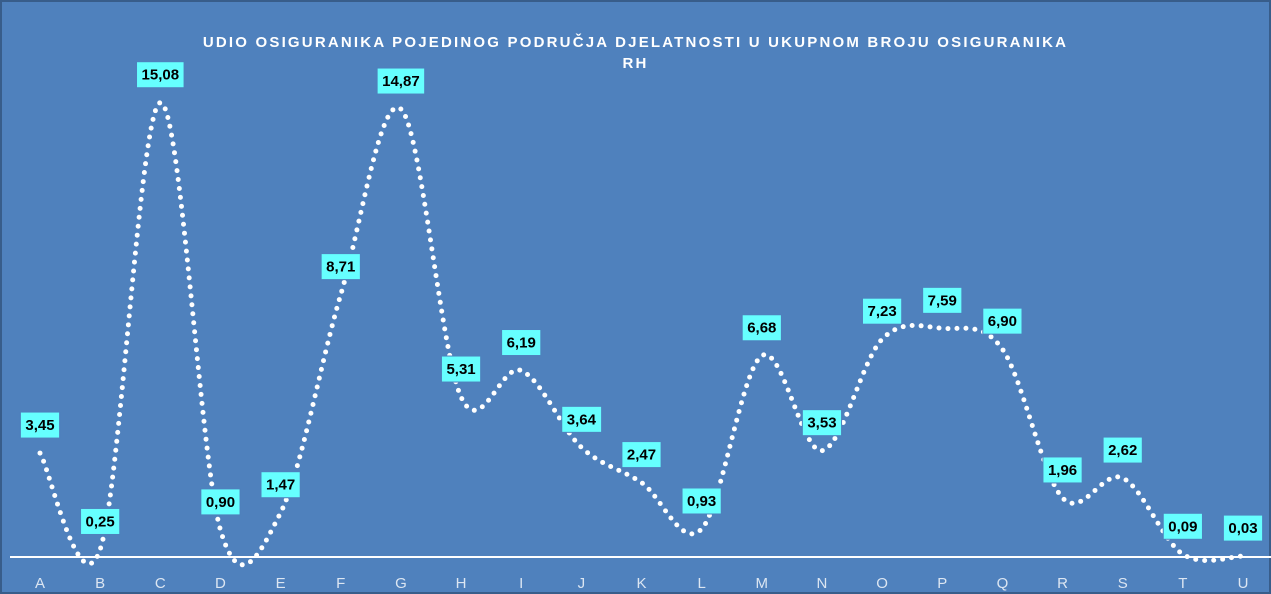 This screenshot has width=1271, height=594. Describe the element at coordinates (641, 583) in the screenshot. I see `x-tick-label: K` at that location.